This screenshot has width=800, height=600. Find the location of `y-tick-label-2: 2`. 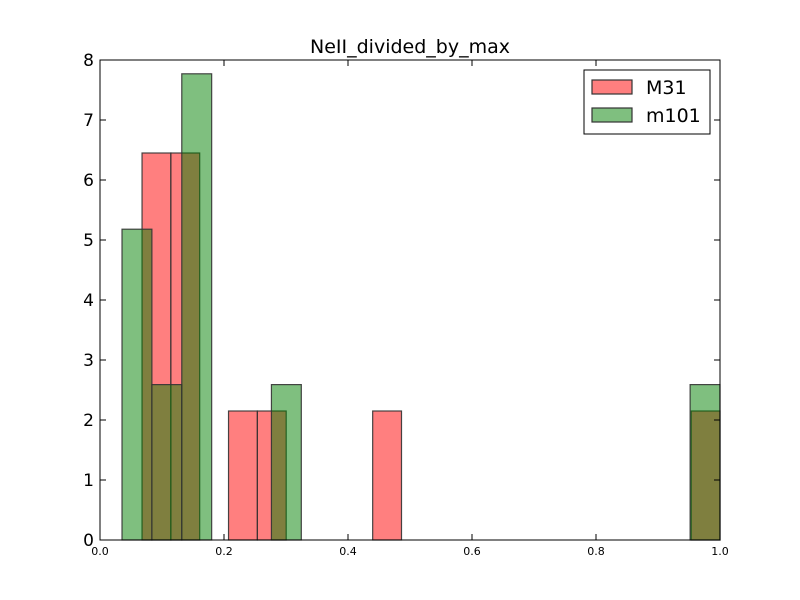

y-tick-label-2: 2 is located at coordinates (88, 421).